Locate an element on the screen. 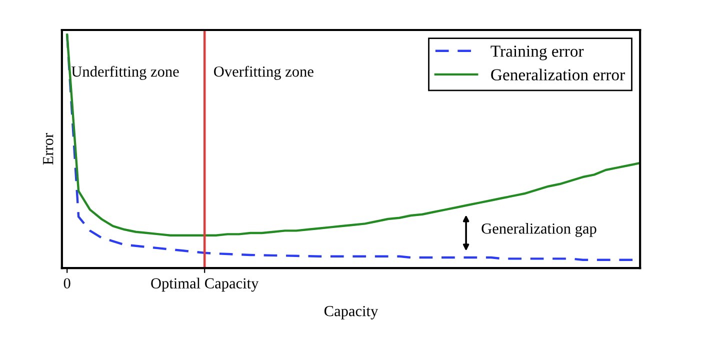 The width and height of the screenshot is (720, 341). legend-label: Training error is located at coordinates (537, 53).